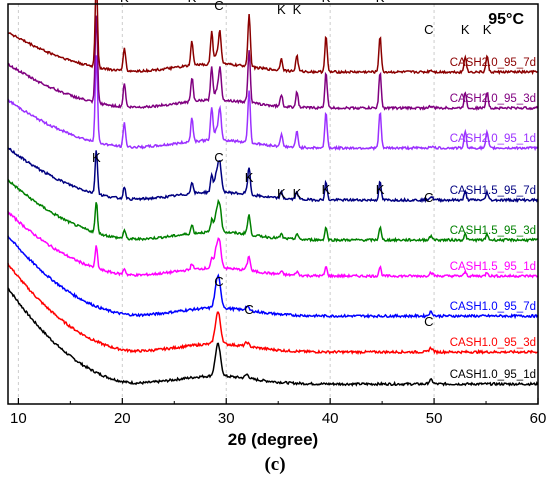 This screenshot has height=482, width=550. I want to click on series-label: CASH2.0_95_1d, so click(493, 139).